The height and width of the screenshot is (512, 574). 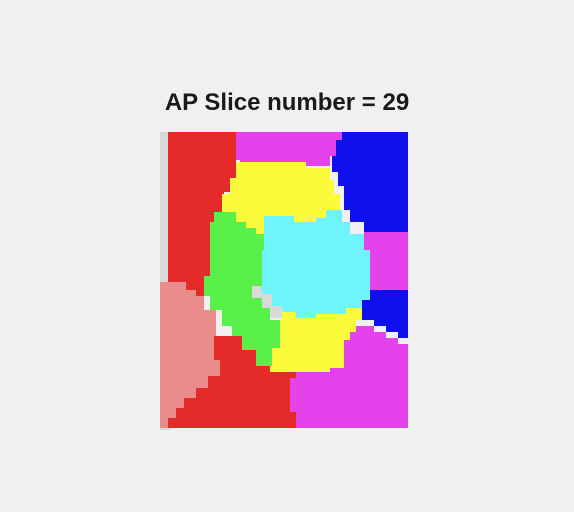 I want to click on region-yellow-bottom, so click(x=316, y=340).